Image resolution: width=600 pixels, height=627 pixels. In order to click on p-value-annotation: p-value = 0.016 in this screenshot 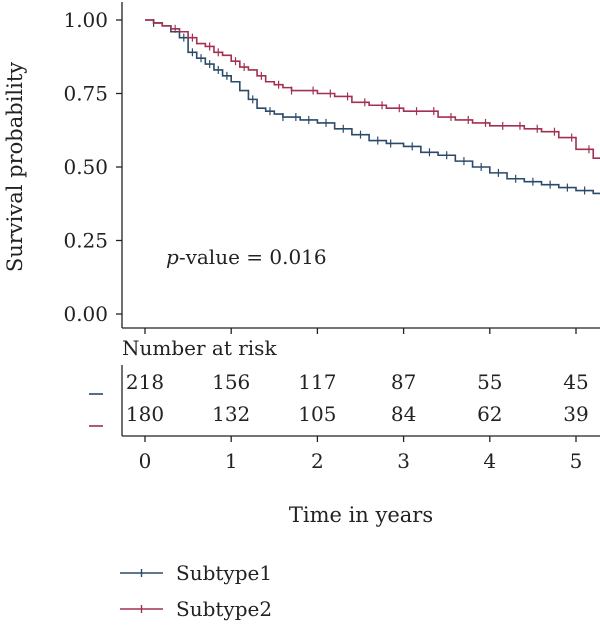, I will do `click(246, 257)`.